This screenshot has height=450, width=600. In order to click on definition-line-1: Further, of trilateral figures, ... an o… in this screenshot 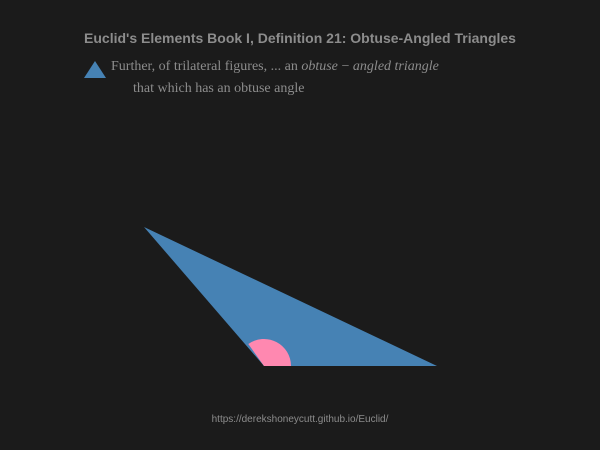, I will do `click(275, 67)`.